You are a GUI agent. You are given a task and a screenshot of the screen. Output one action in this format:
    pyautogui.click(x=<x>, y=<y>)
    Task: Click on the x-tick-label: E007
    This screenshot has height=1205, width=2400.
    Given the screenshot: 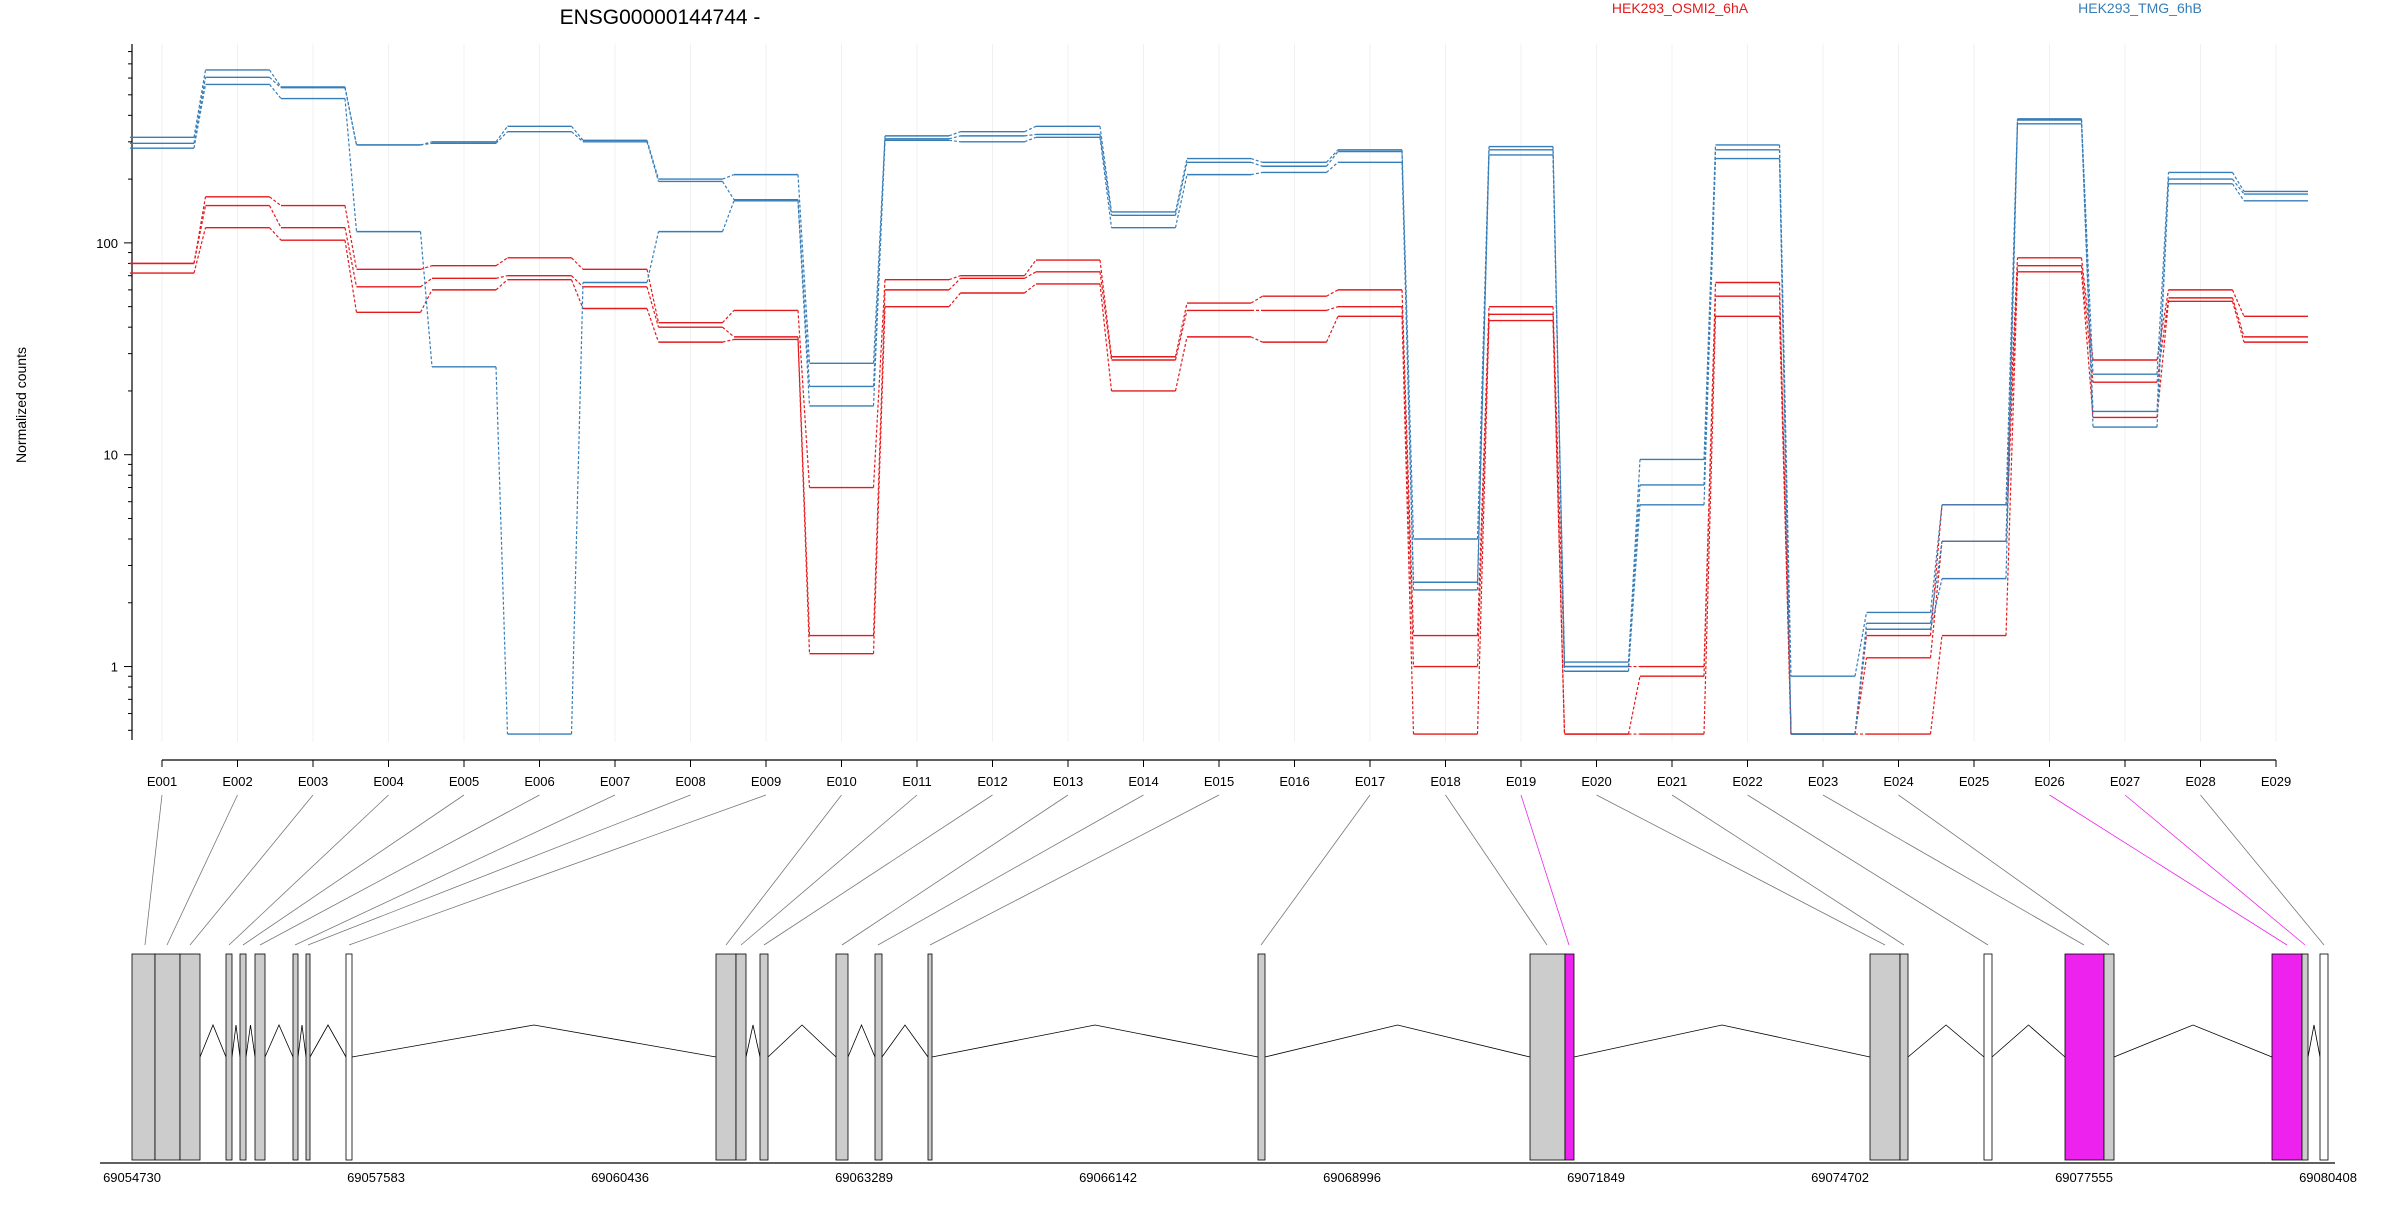 What is the action you would take?
    pyautogui.click(x=615, y=781)
    